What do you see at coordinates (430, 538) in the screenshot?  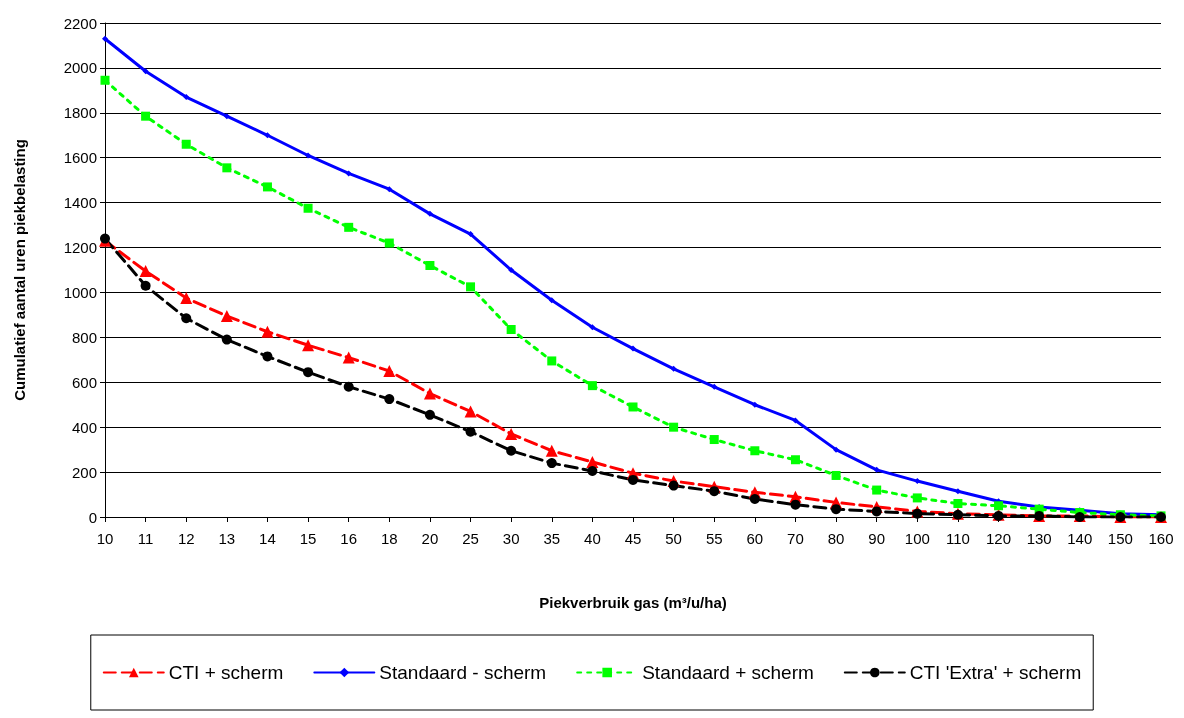 I see `x-tick-label: 20` at bounding box center [430, 538].